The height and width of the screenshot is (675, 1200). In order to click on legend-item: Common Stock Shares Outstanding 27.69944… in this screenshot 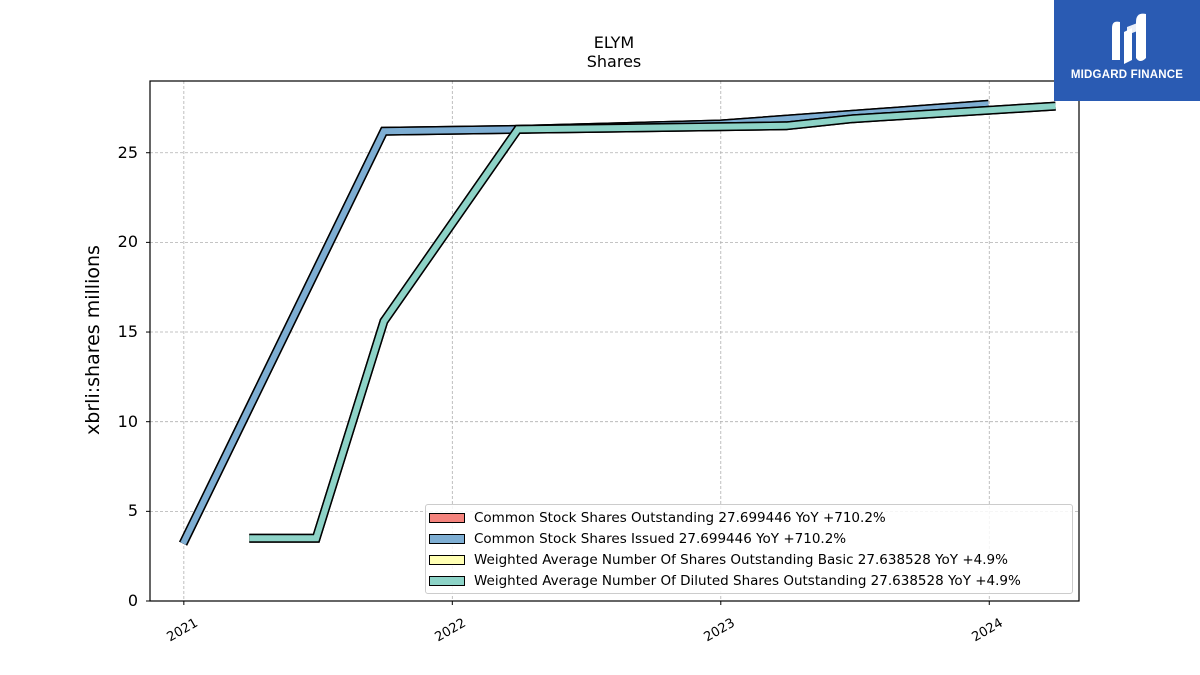, I will do `click(657, 518)`.